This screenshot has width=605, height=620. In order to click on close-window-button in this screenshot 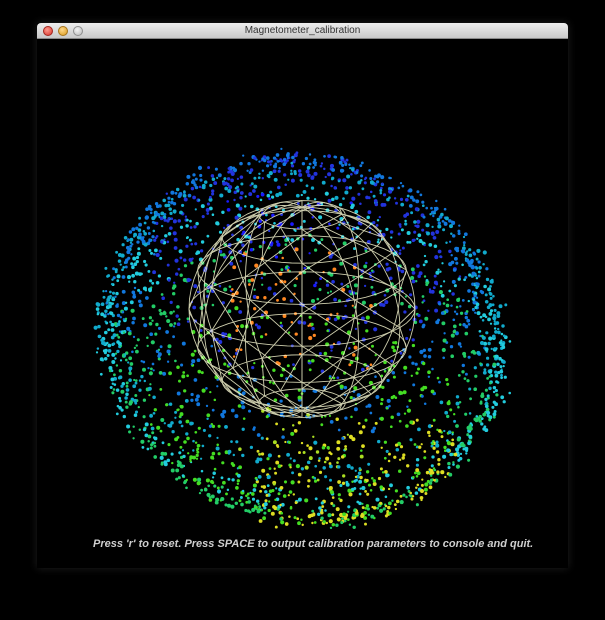, I will do `click(48, 31)`.